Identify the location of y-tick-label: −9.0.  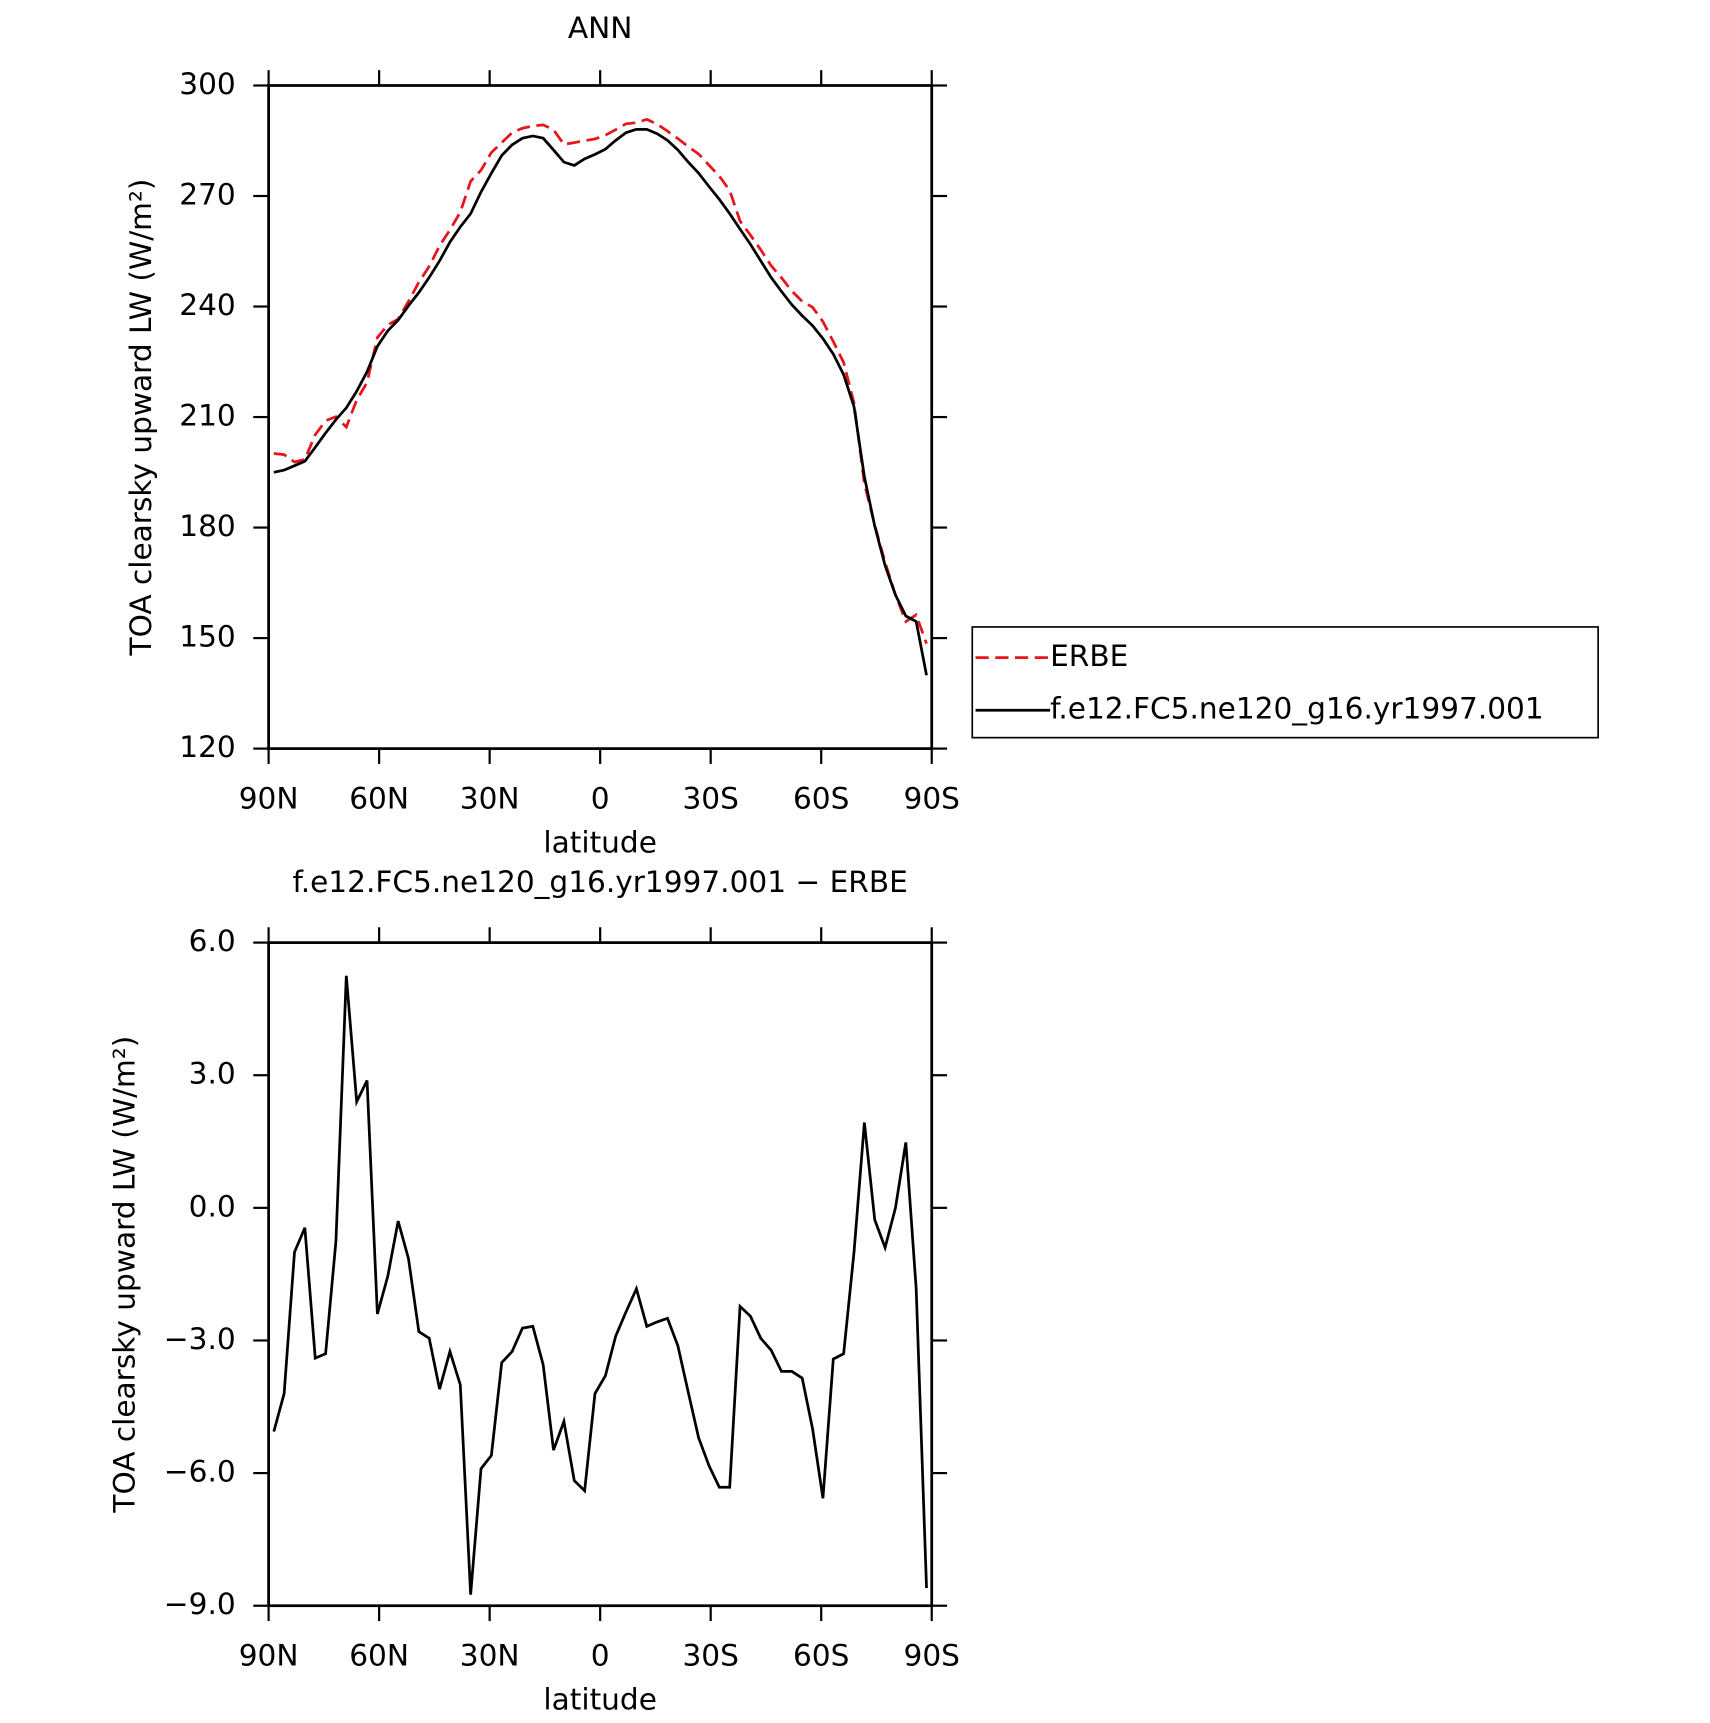
(200, 1604).